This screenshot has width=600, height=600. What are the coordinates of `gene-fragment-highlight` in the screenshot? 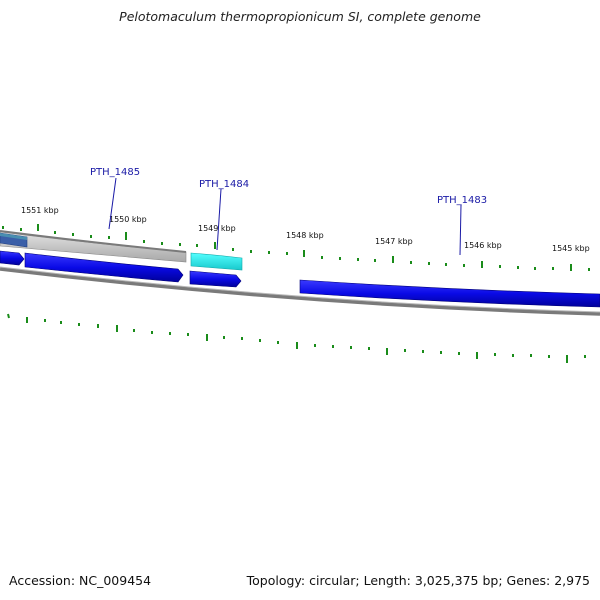 It's located at (13, 236).